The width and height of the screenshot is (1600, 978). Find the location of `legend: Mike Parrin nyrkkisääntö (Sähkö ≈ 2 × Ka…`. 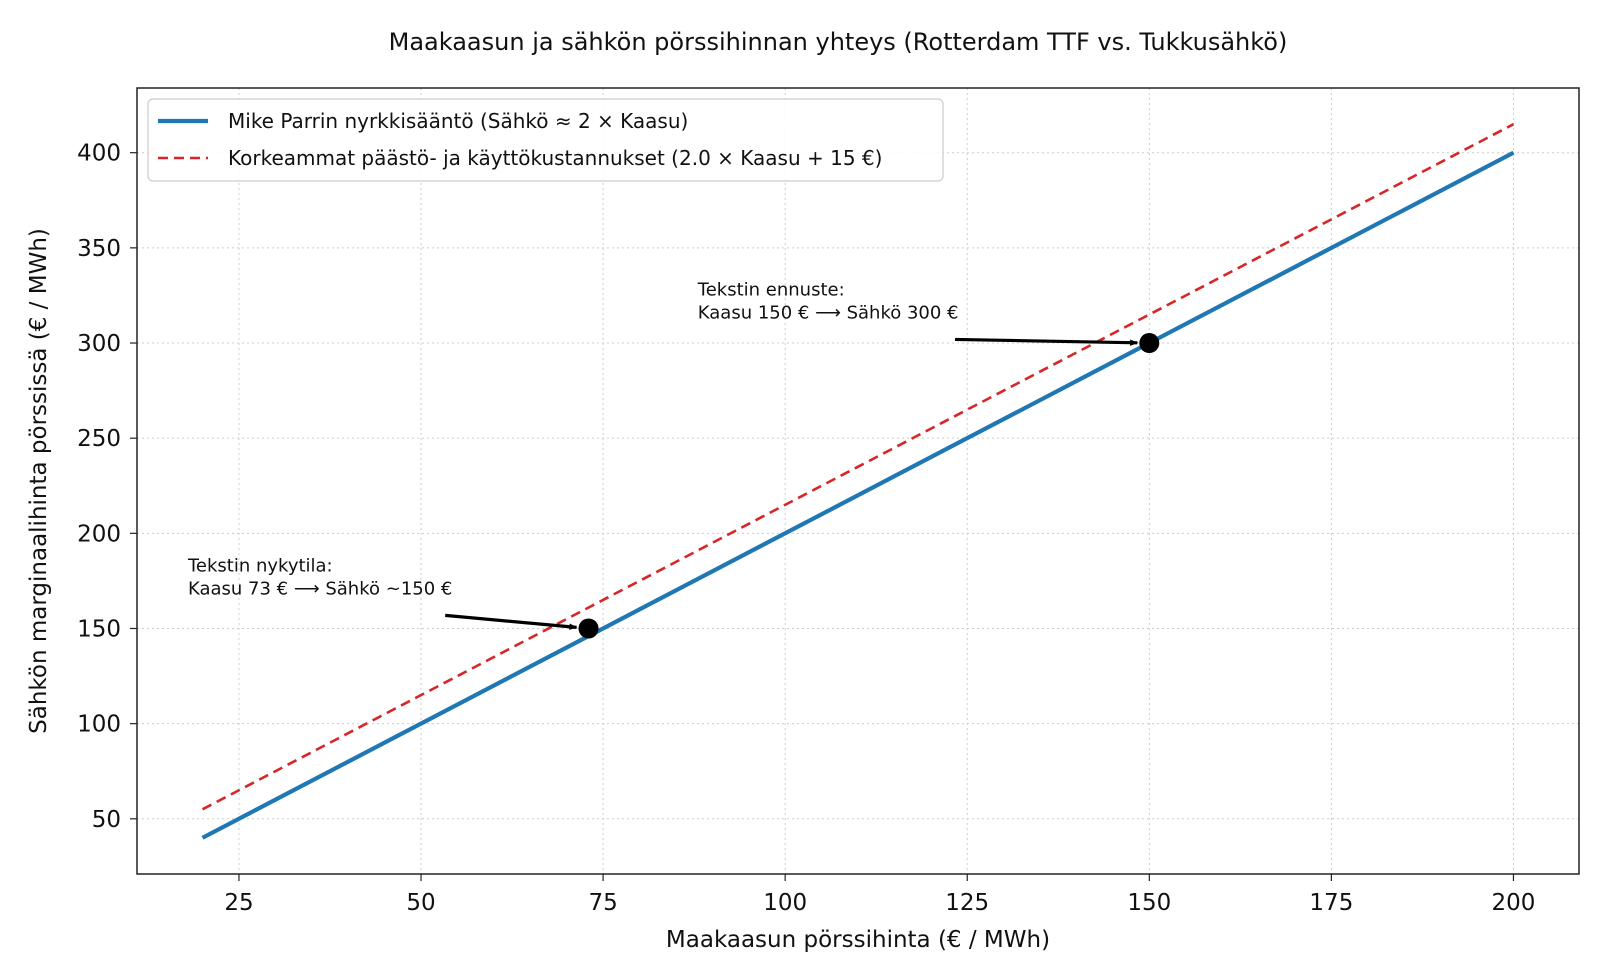

legend: Mike Parrin nyrkkisääntö (Sähkö ≈ 2 × Ka… is located at coordinates (545, 140).